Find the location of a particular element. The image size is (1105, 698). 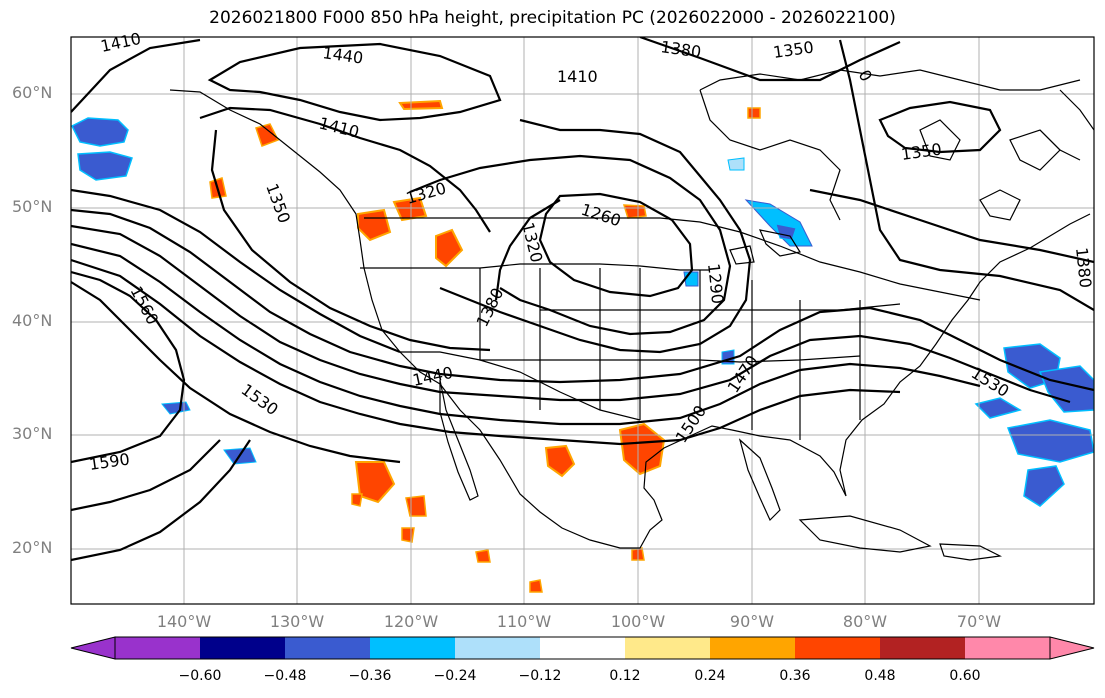

colorbar-tick-label: 0.24 is located at coordinates (710, 676).